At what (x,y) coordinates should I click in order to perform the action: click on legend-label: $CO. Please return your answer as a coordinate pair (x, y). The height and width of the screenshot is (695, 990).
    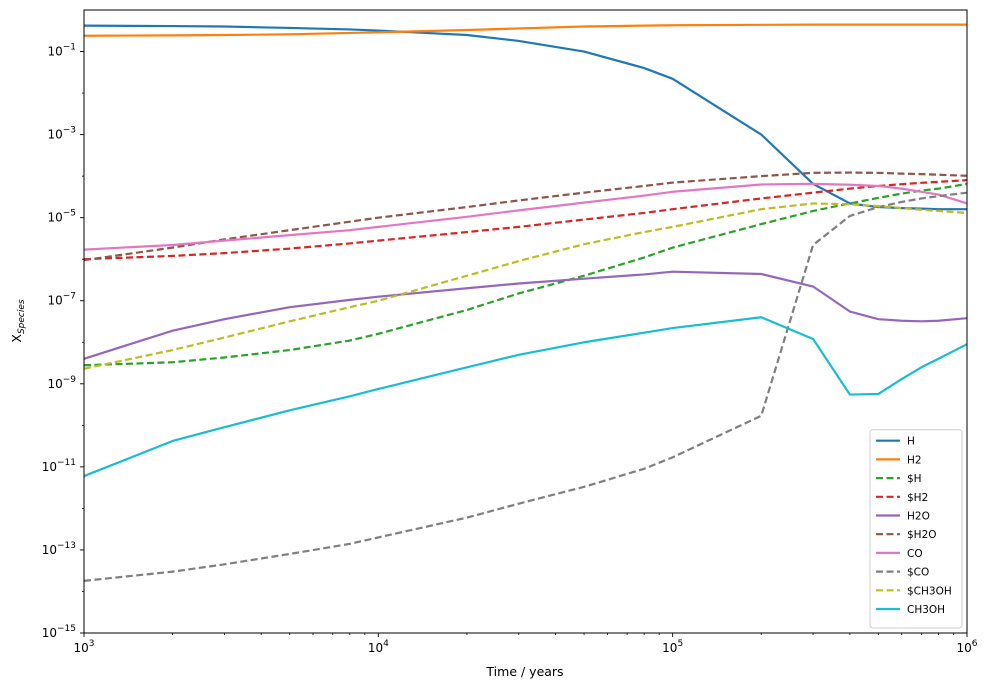
    Looking at the image, I should click on (918, 573).